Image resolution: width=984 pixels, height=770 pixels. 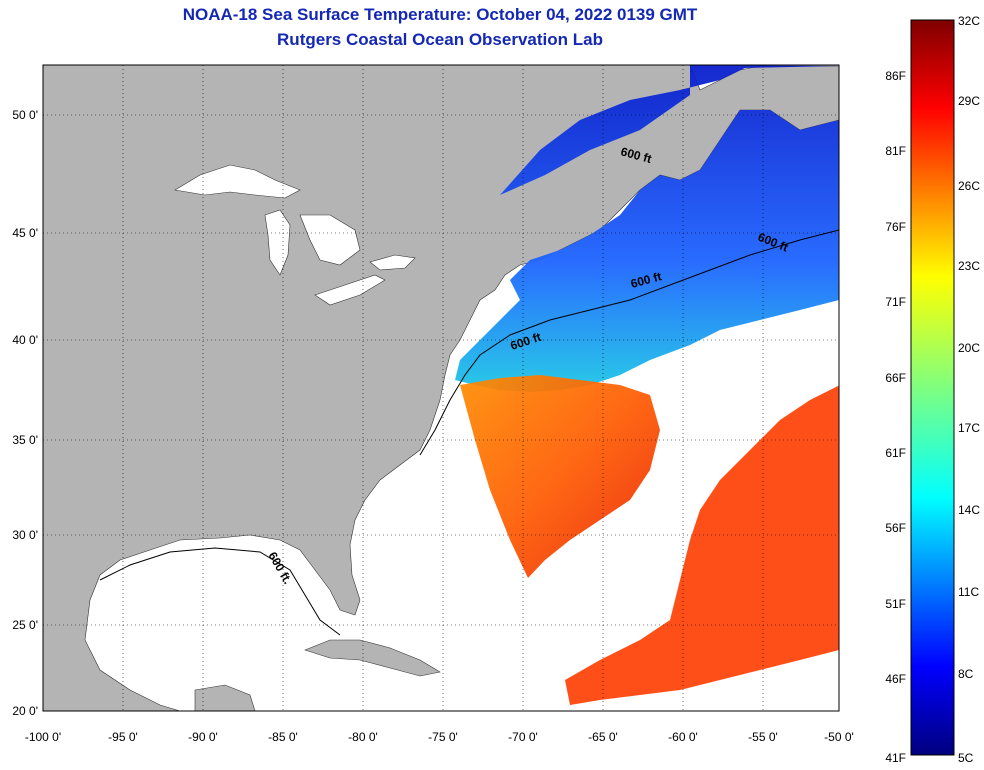 I want to click on lat-tick-label: 25 0', so click(x=25, y=625).